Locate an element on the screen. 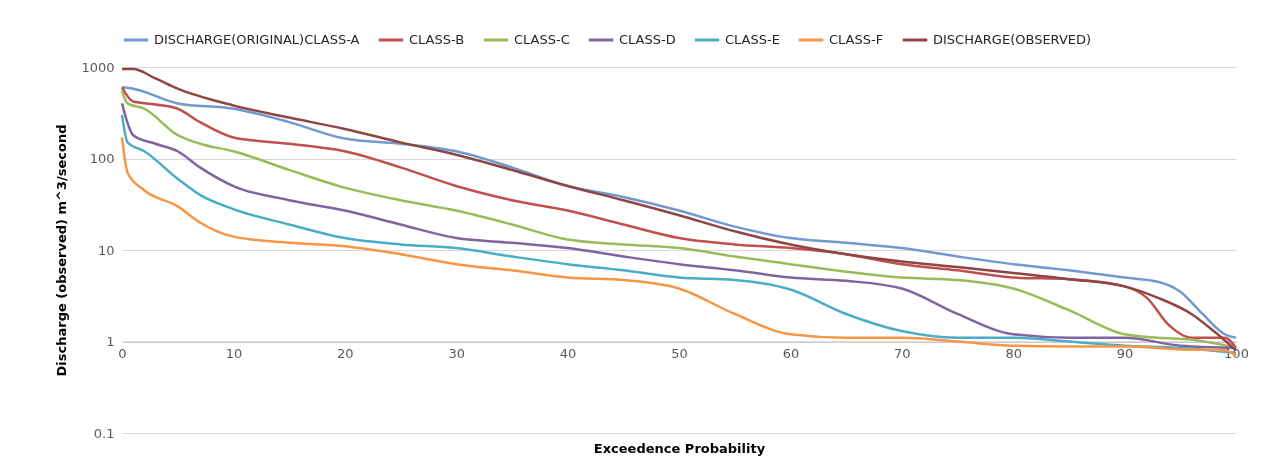 This screenshot has width=1269, height=475. legend-label: CLASS-D is located at coordinates (647, 39).